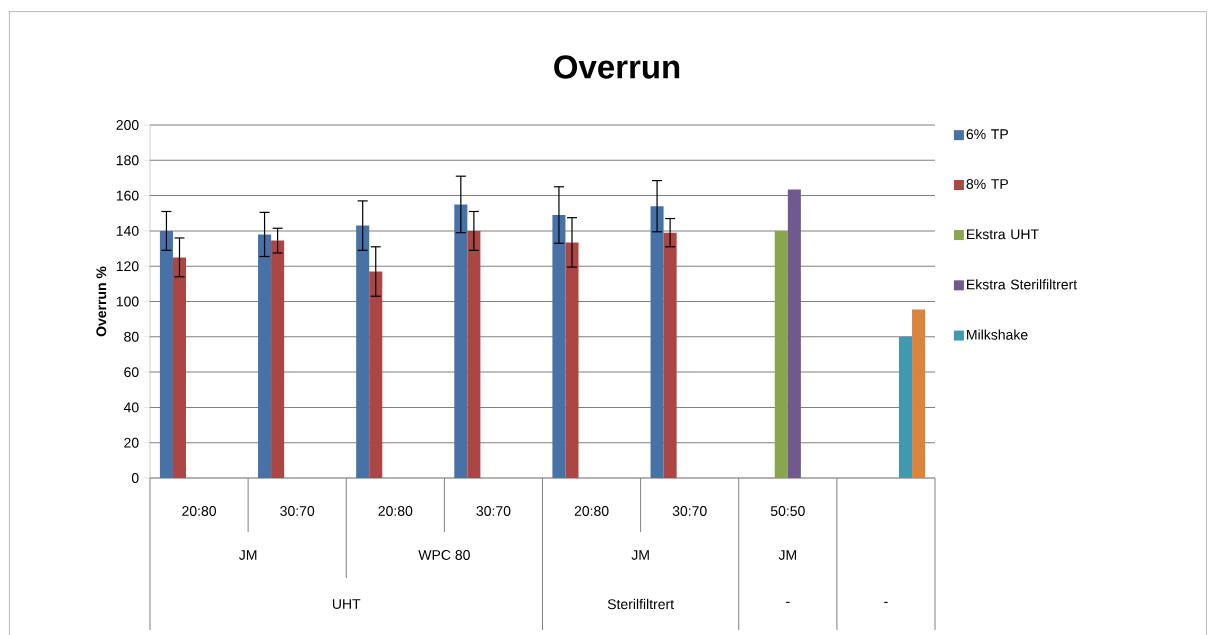 This screenshot has height=635, width=1215. I want to click on legend-label: 6% TP, so click(987, 134).